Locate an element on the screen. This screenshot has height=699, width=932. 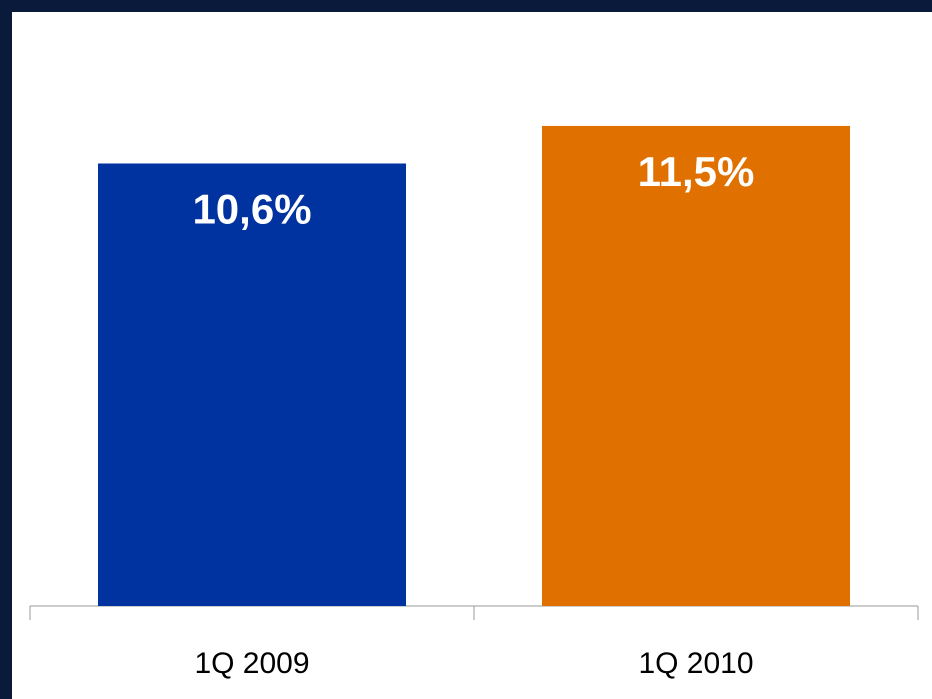
bar-value-label-2: 11,5% is located at coordinates (696, 171).